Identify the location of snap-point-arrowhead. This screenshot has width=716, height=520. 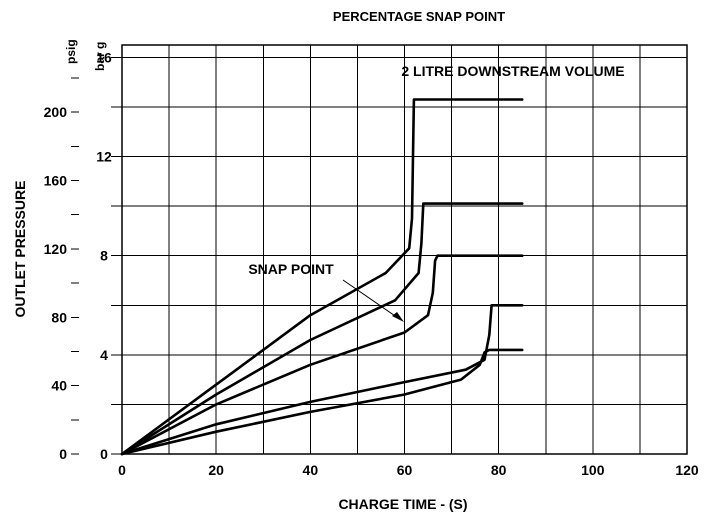
(398, 317).